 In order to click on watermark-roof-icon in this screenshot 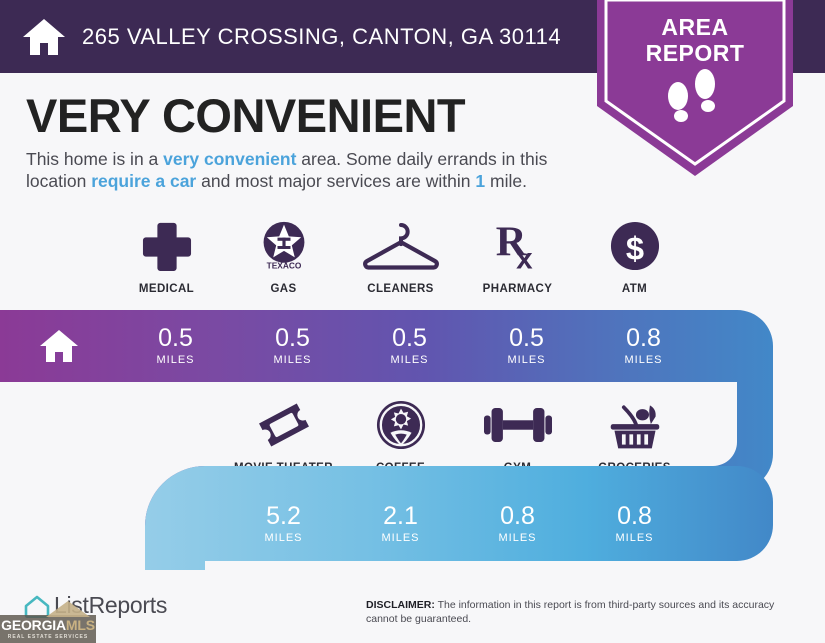, I will do `click(68, 609)`.